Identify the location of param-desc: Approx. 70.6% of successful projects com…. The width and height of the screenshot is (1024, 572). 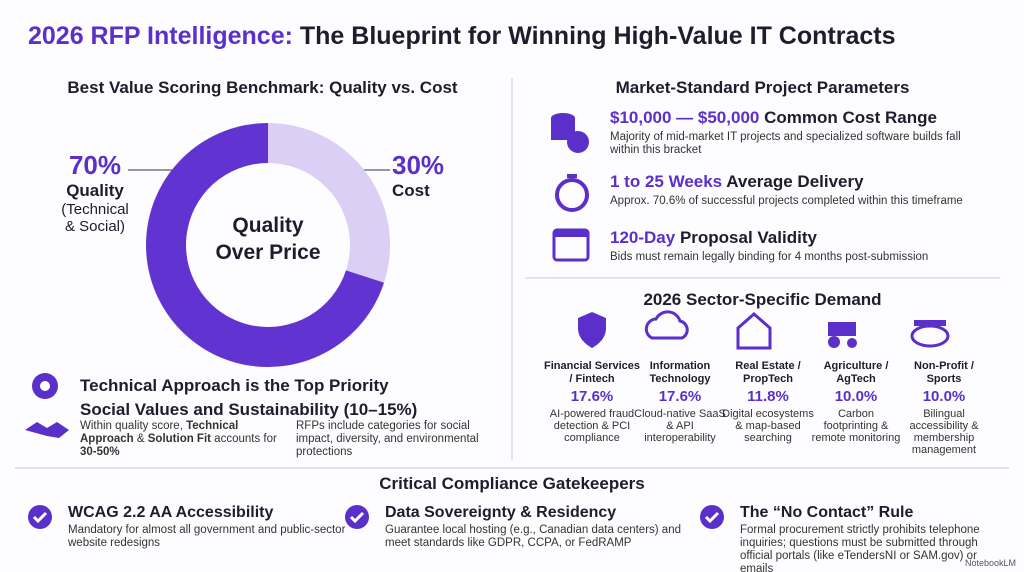
(786, 201).